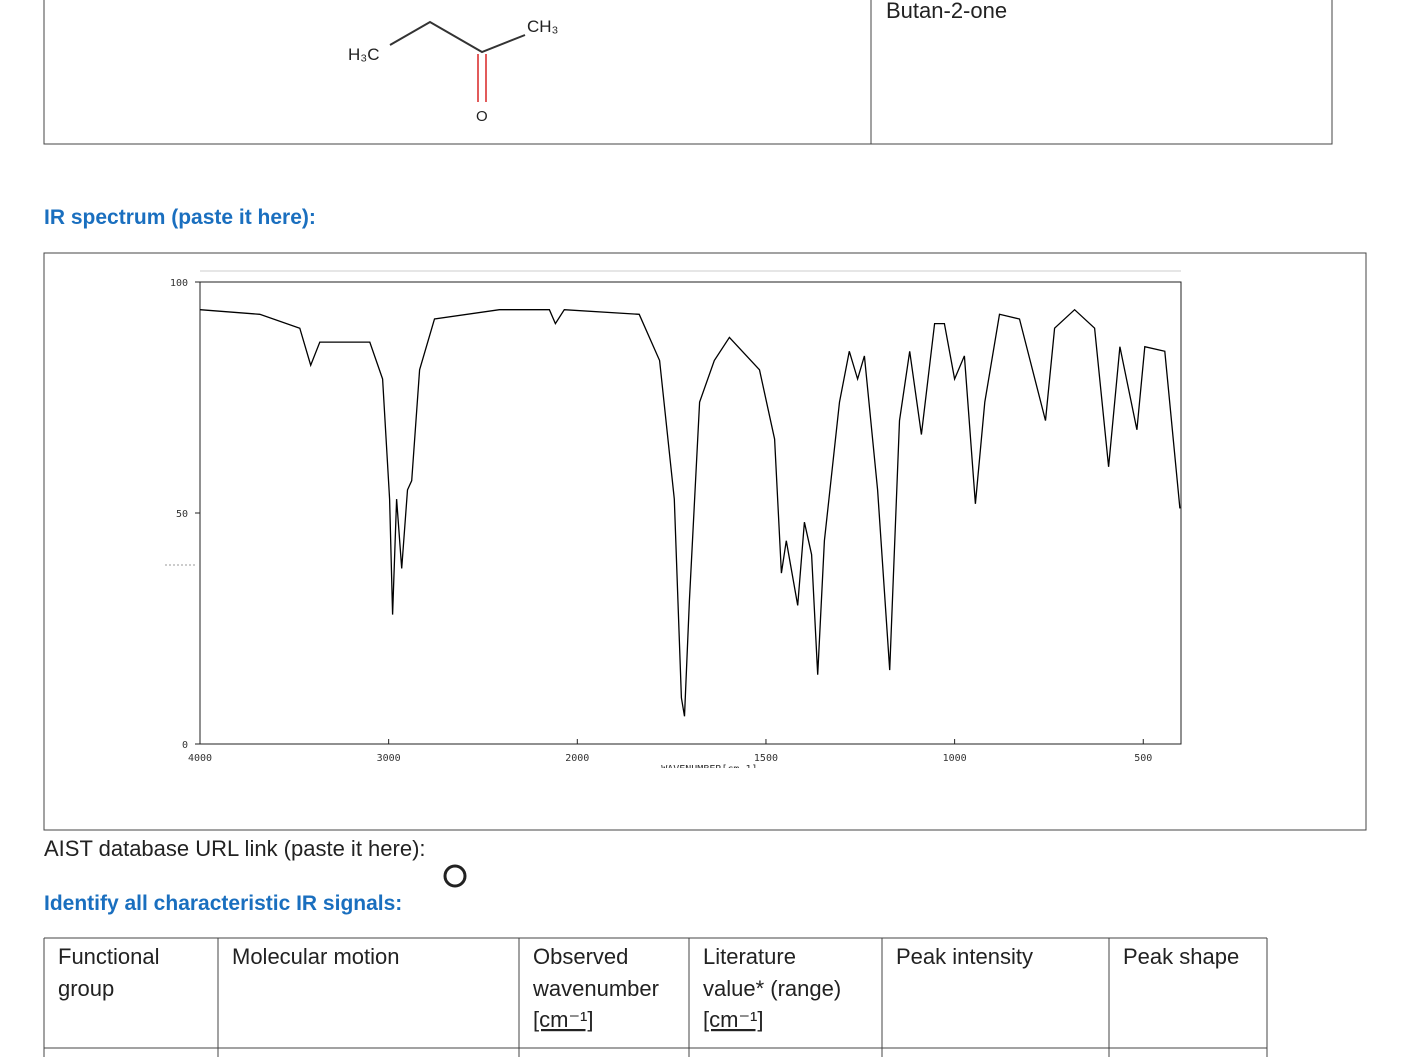  What do you see at coordinates (1181, 956) in the screenshot?
I see `header-cell: Peak shape` at bounding box center [1181, 956].